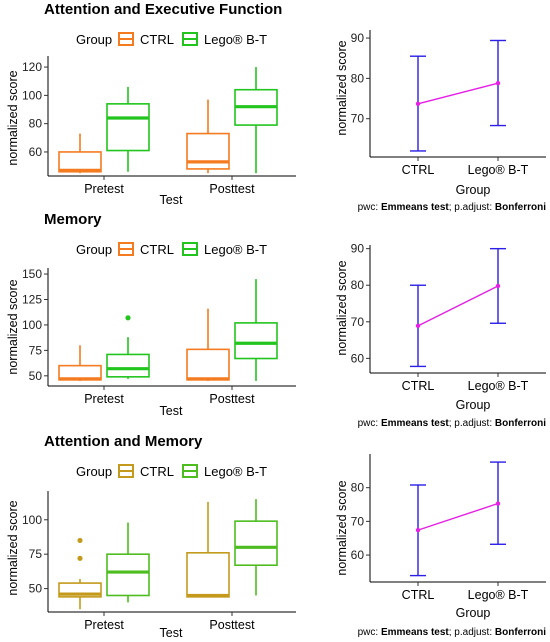  I want to click on y-tick-label: 125, so click(32, 299).